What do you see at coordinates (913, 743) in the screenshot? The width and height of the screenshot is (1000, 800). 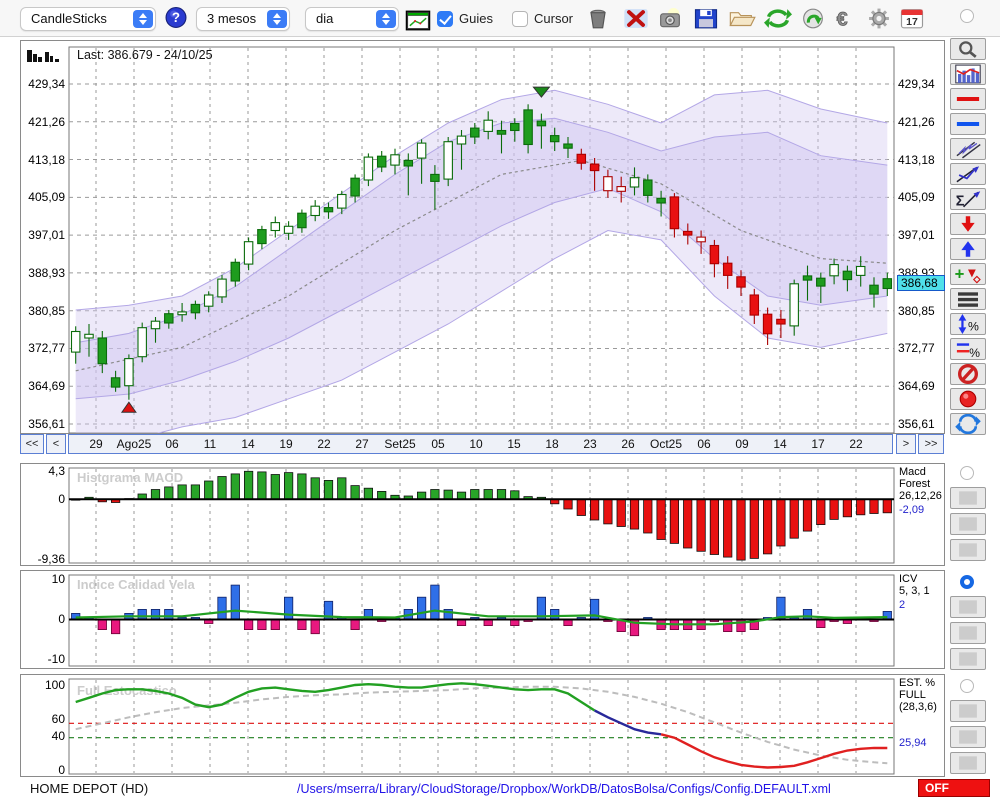 I see `stochastic-last-value: 25,94` at bounding box center [913, 743].